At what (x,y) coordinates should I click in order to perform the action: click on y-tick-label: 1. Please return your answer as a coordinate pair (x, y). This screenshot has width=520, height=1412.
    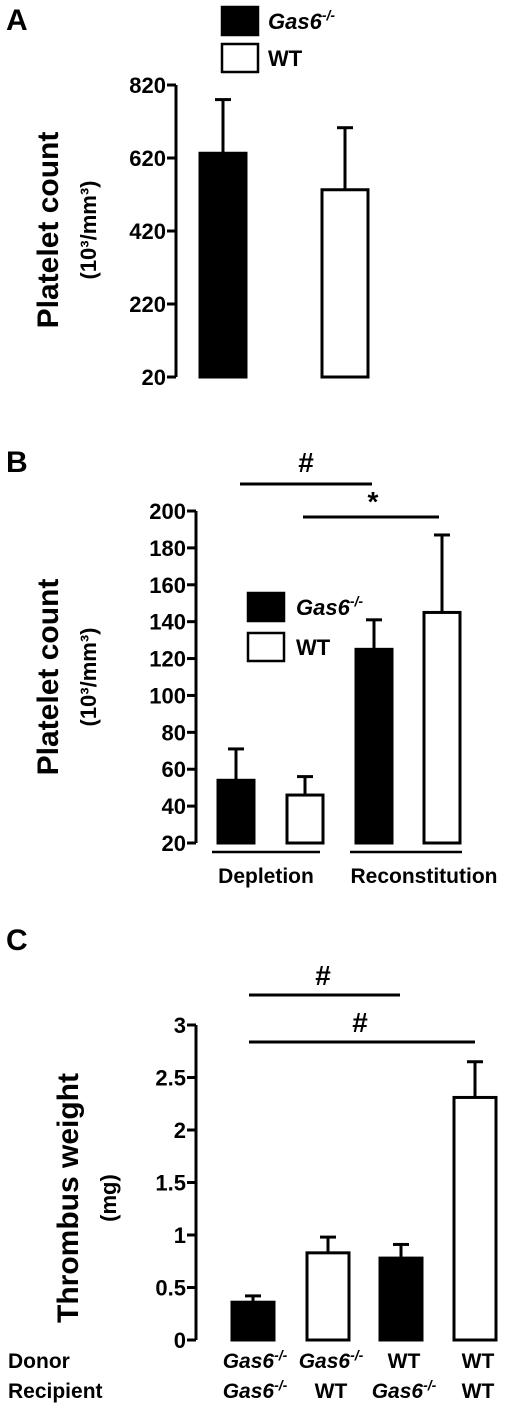
    Looking at the image, I should click on (180, 1235).